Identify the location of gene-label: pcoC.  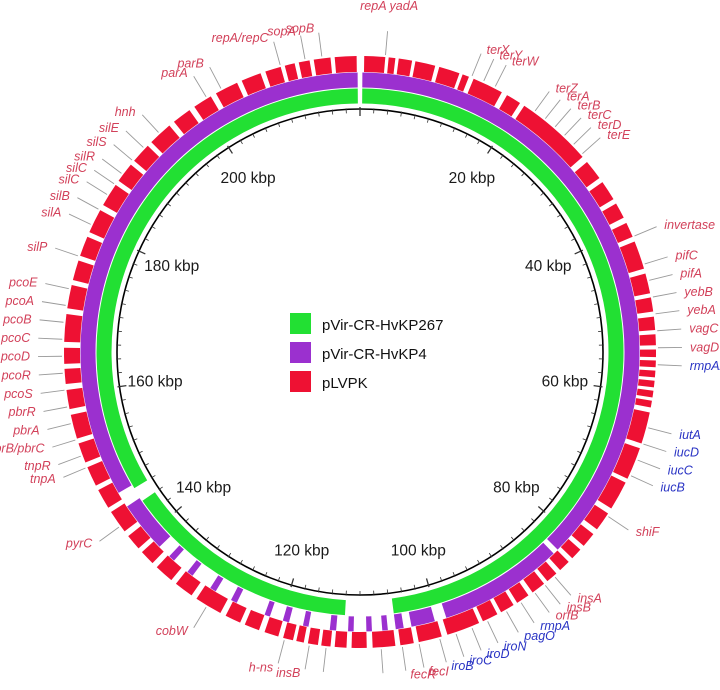
(15, 338).